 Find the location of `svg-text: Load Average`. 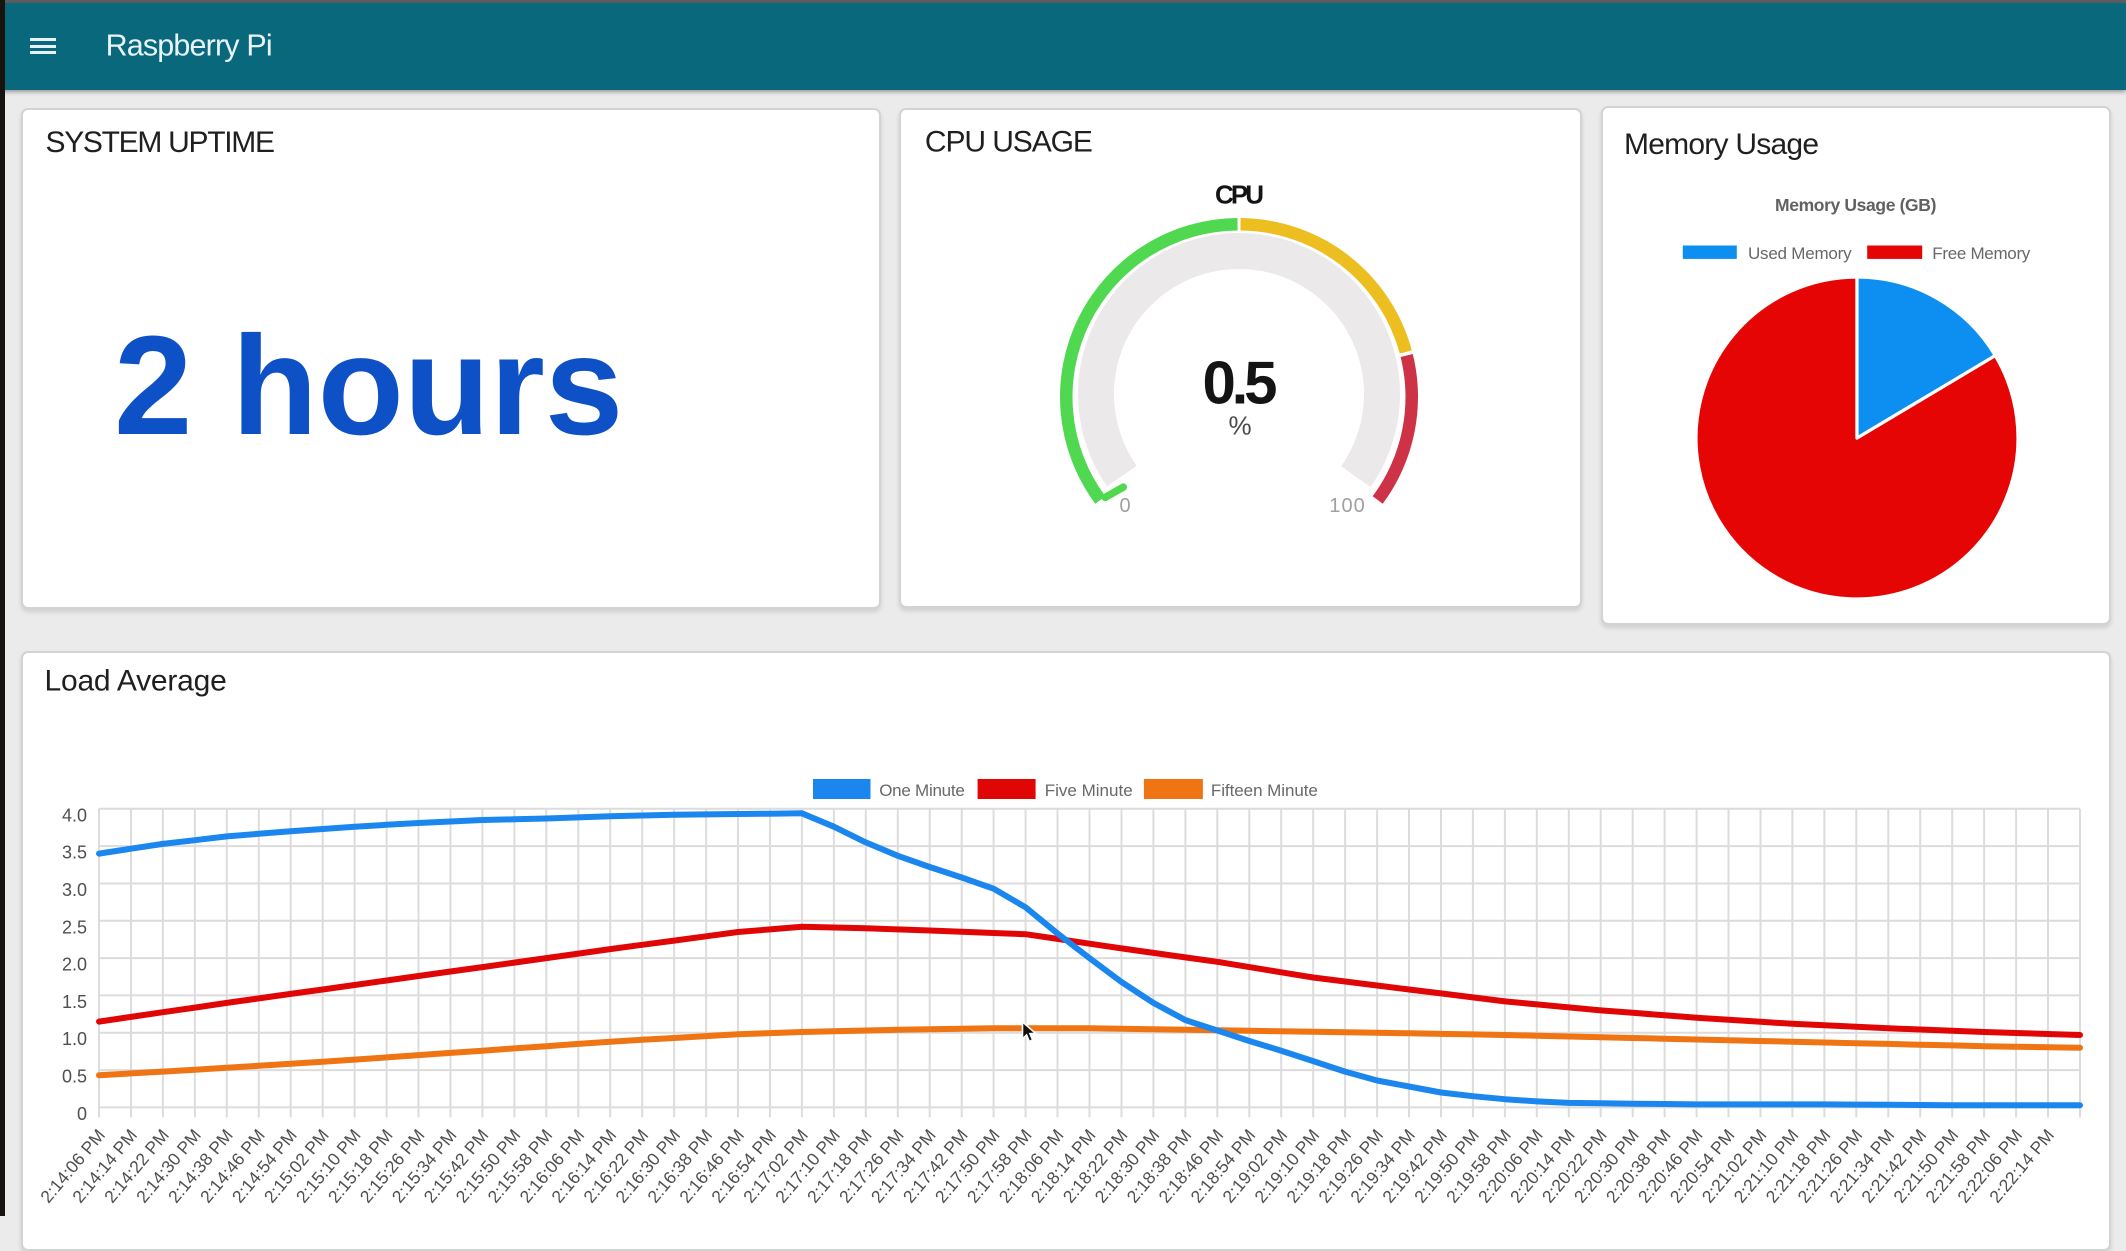

svg-text: Load Average is located at coordinates (136, 681).